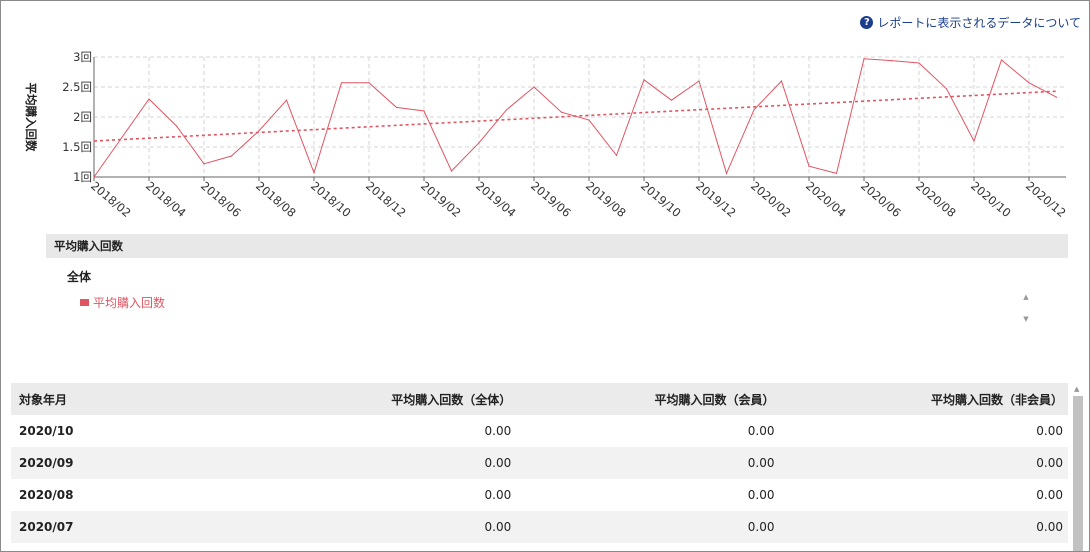 Image resolution: width=1090 pixels, height=552 pixels. I want to click on cell-month: 2020/07, so click(132, 527).